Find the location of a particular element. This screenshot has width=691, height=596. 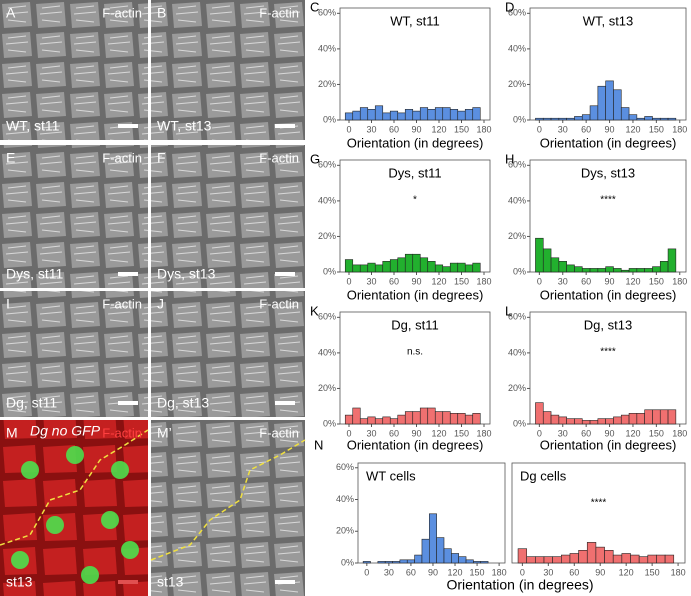

condition-label: WT, st13 is located at coordinates (184, 126).